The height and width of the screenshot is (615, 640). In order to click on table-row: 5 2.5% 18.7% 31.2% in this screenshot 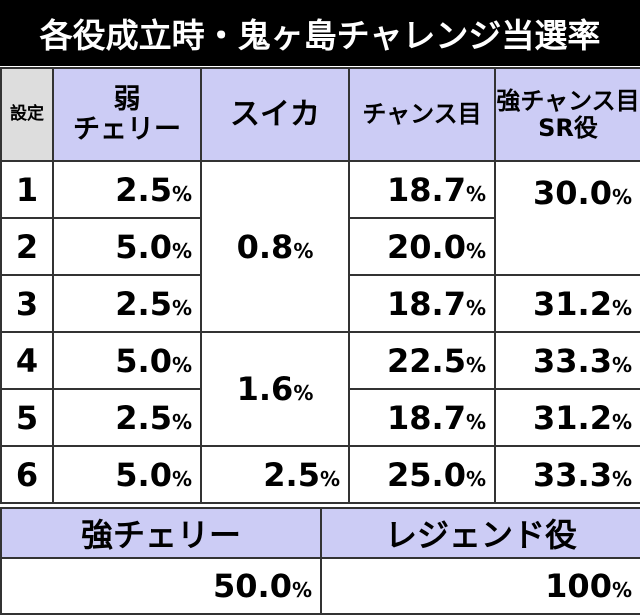, I will do `click(320, 417)`.